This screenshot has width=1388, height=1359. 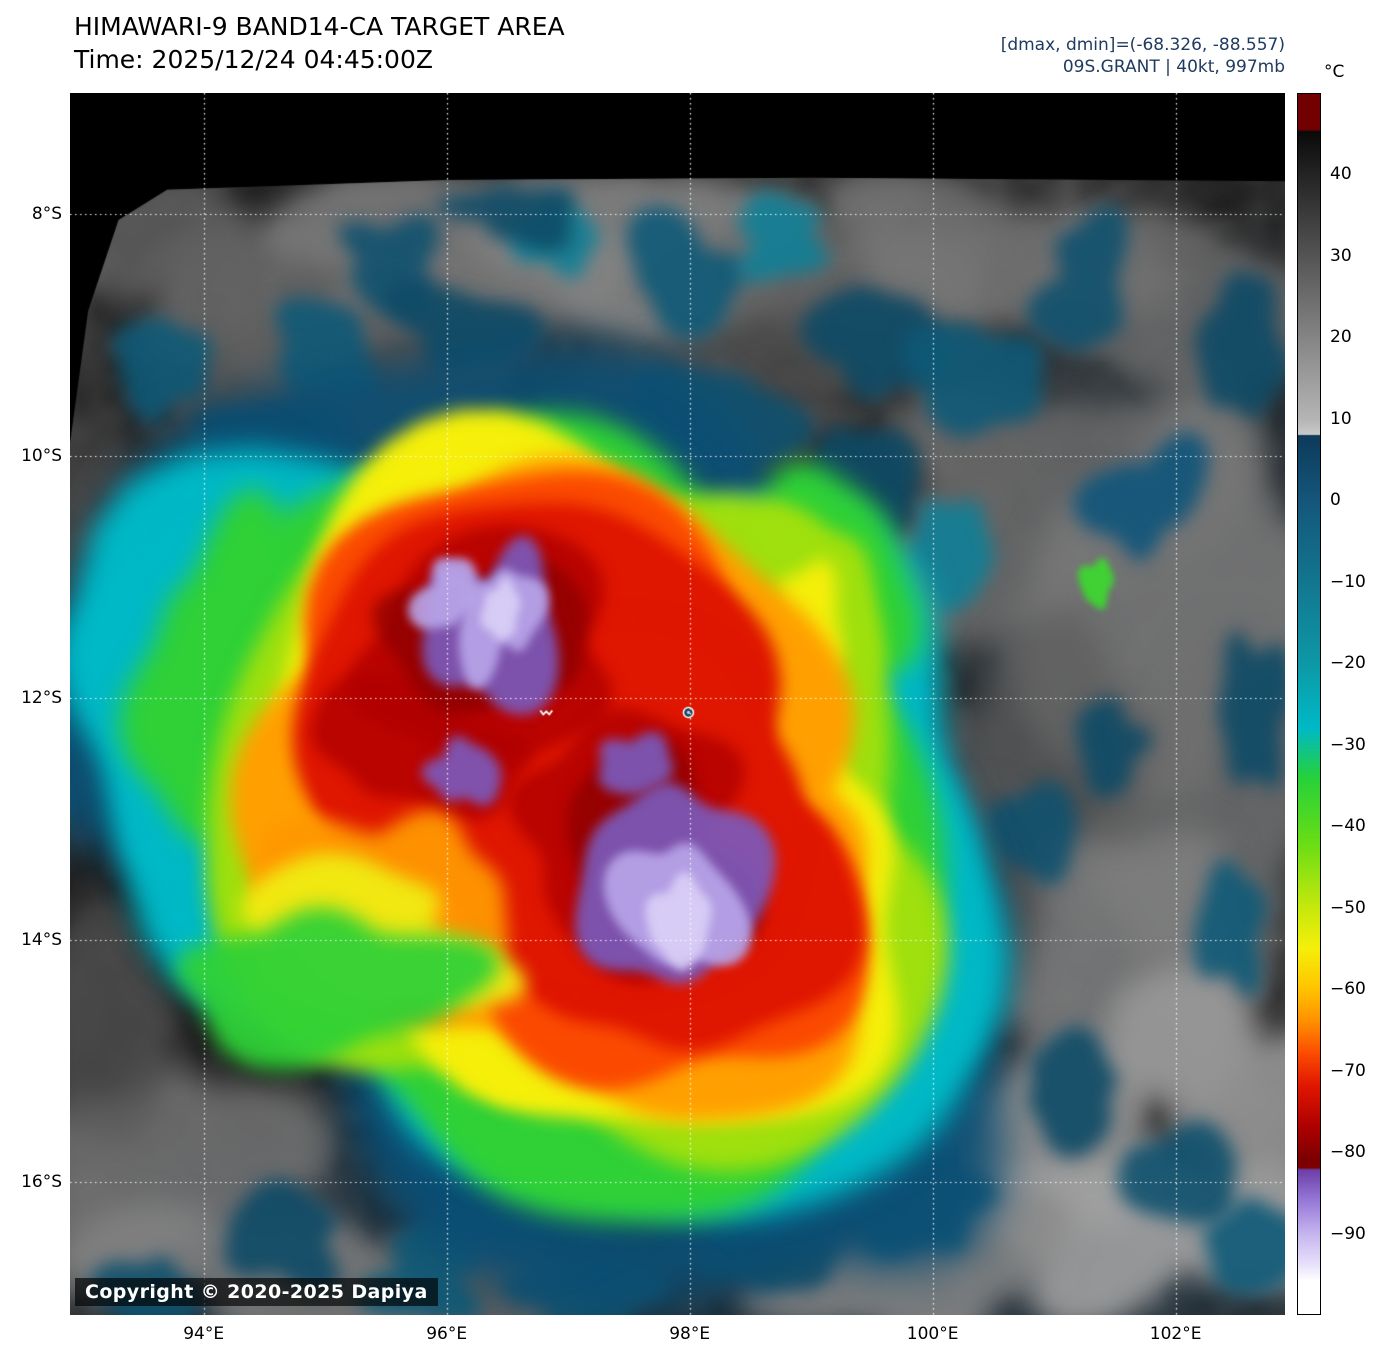 I want to click on colorbar-tick-label: −20, so click(x=1348, y=663).